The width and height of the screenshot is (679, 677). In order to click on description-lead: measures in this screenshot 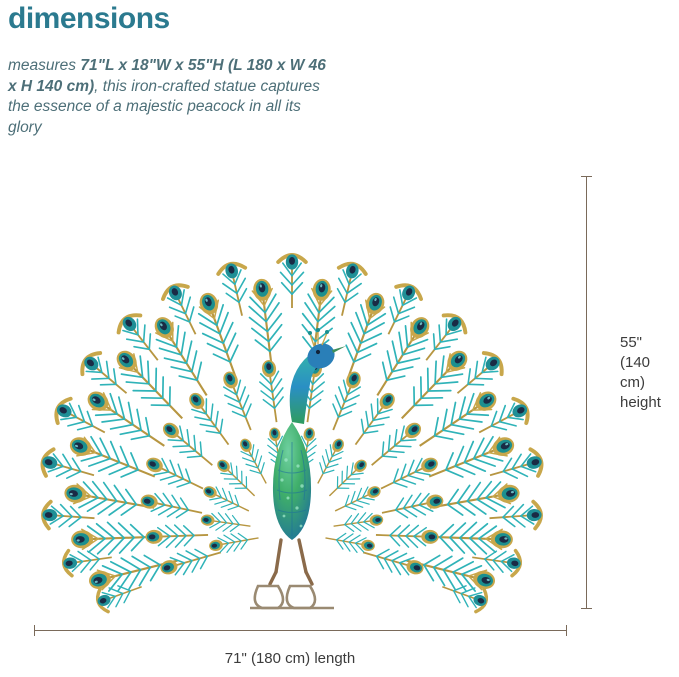, I will do `click(44, 65)`.